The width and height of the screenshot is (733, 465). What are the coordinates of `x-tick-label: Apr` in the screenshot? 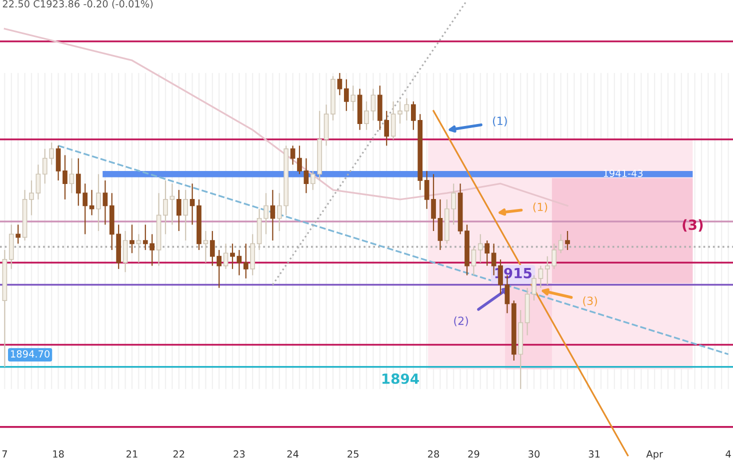 It's located at (655, 455).